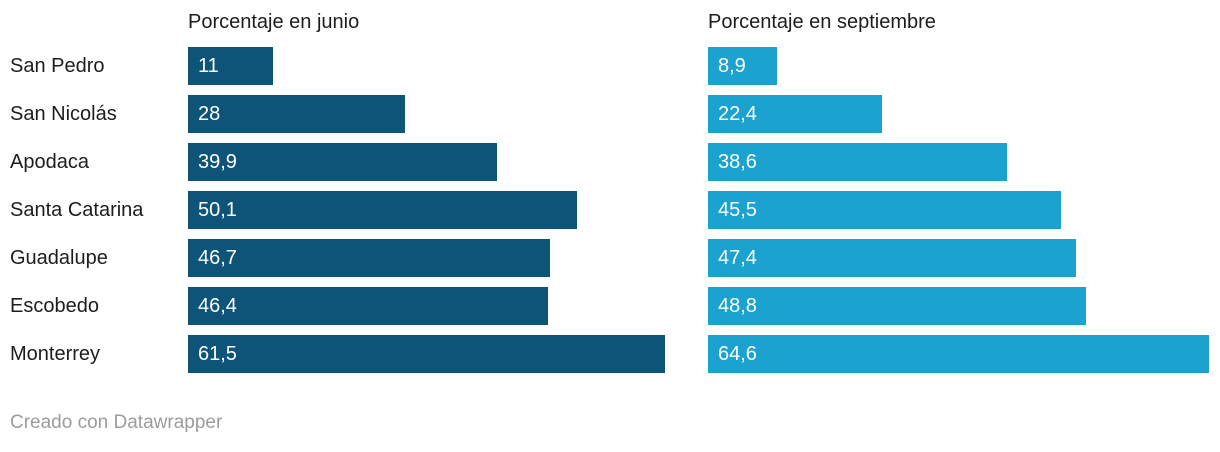  Describe the element at coordinates (54, 306) in the screenshot. I see `category-label: Escobedo` at that location.